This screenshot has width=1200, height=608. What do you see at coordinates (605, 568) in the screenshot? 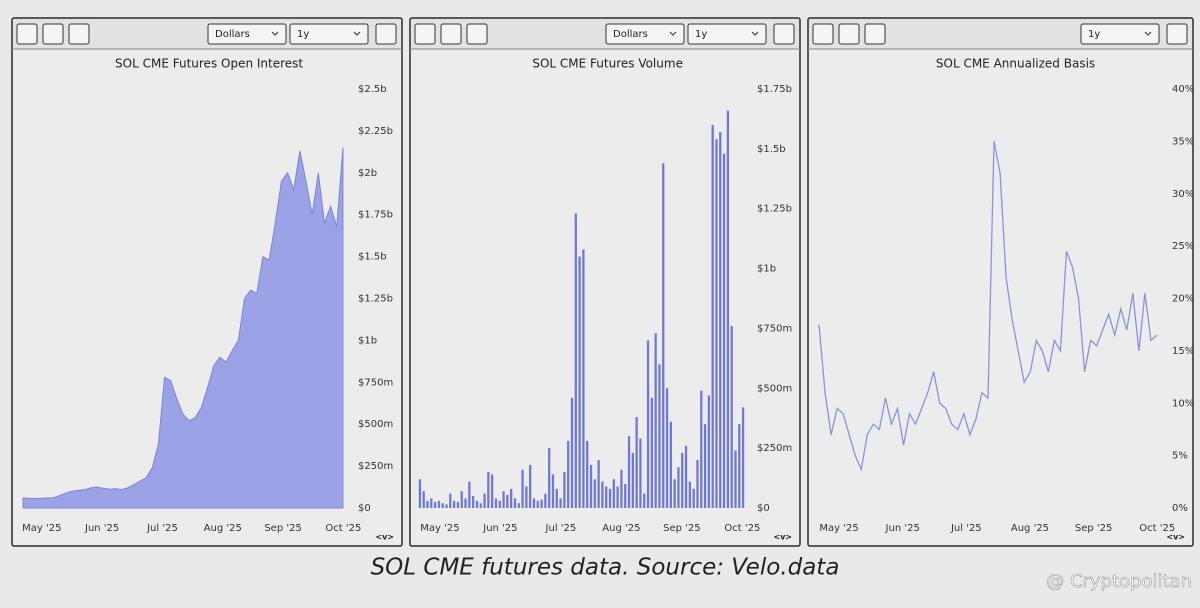
I see `caption: SOL CME futures data. Source: Velo.data` at bounding box center [605, 568].